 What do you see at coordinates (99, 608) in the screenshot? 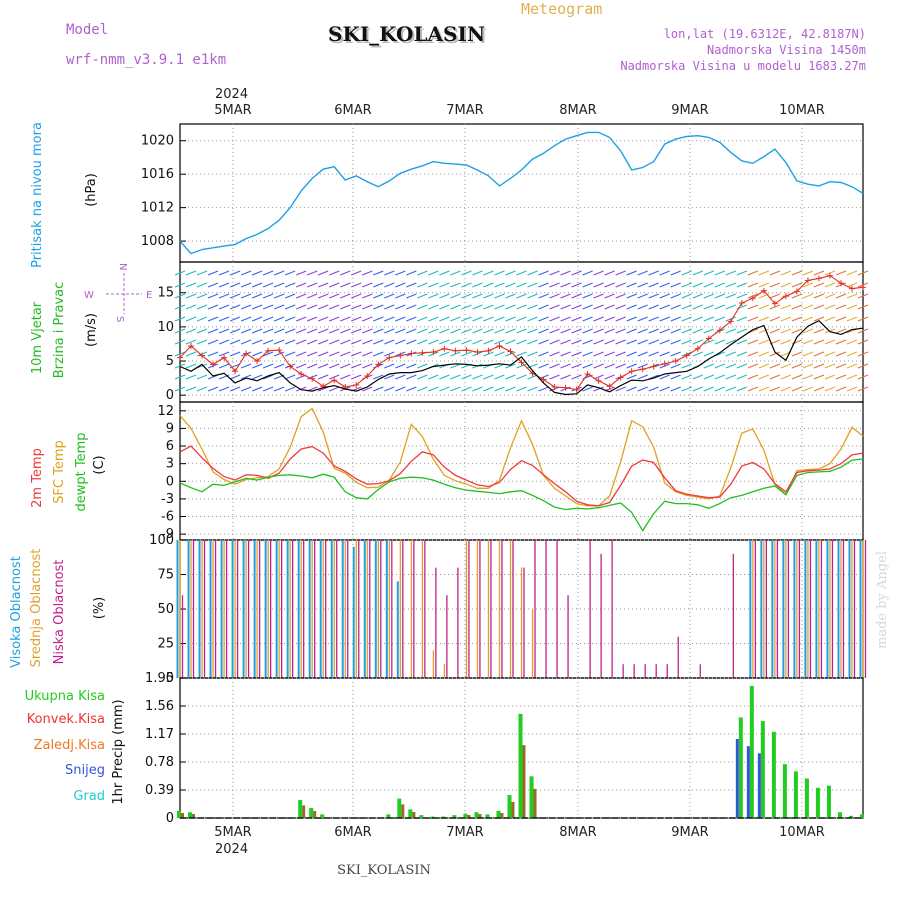
I see `cloud-unit: (%)` at bounding box center [99, 608].